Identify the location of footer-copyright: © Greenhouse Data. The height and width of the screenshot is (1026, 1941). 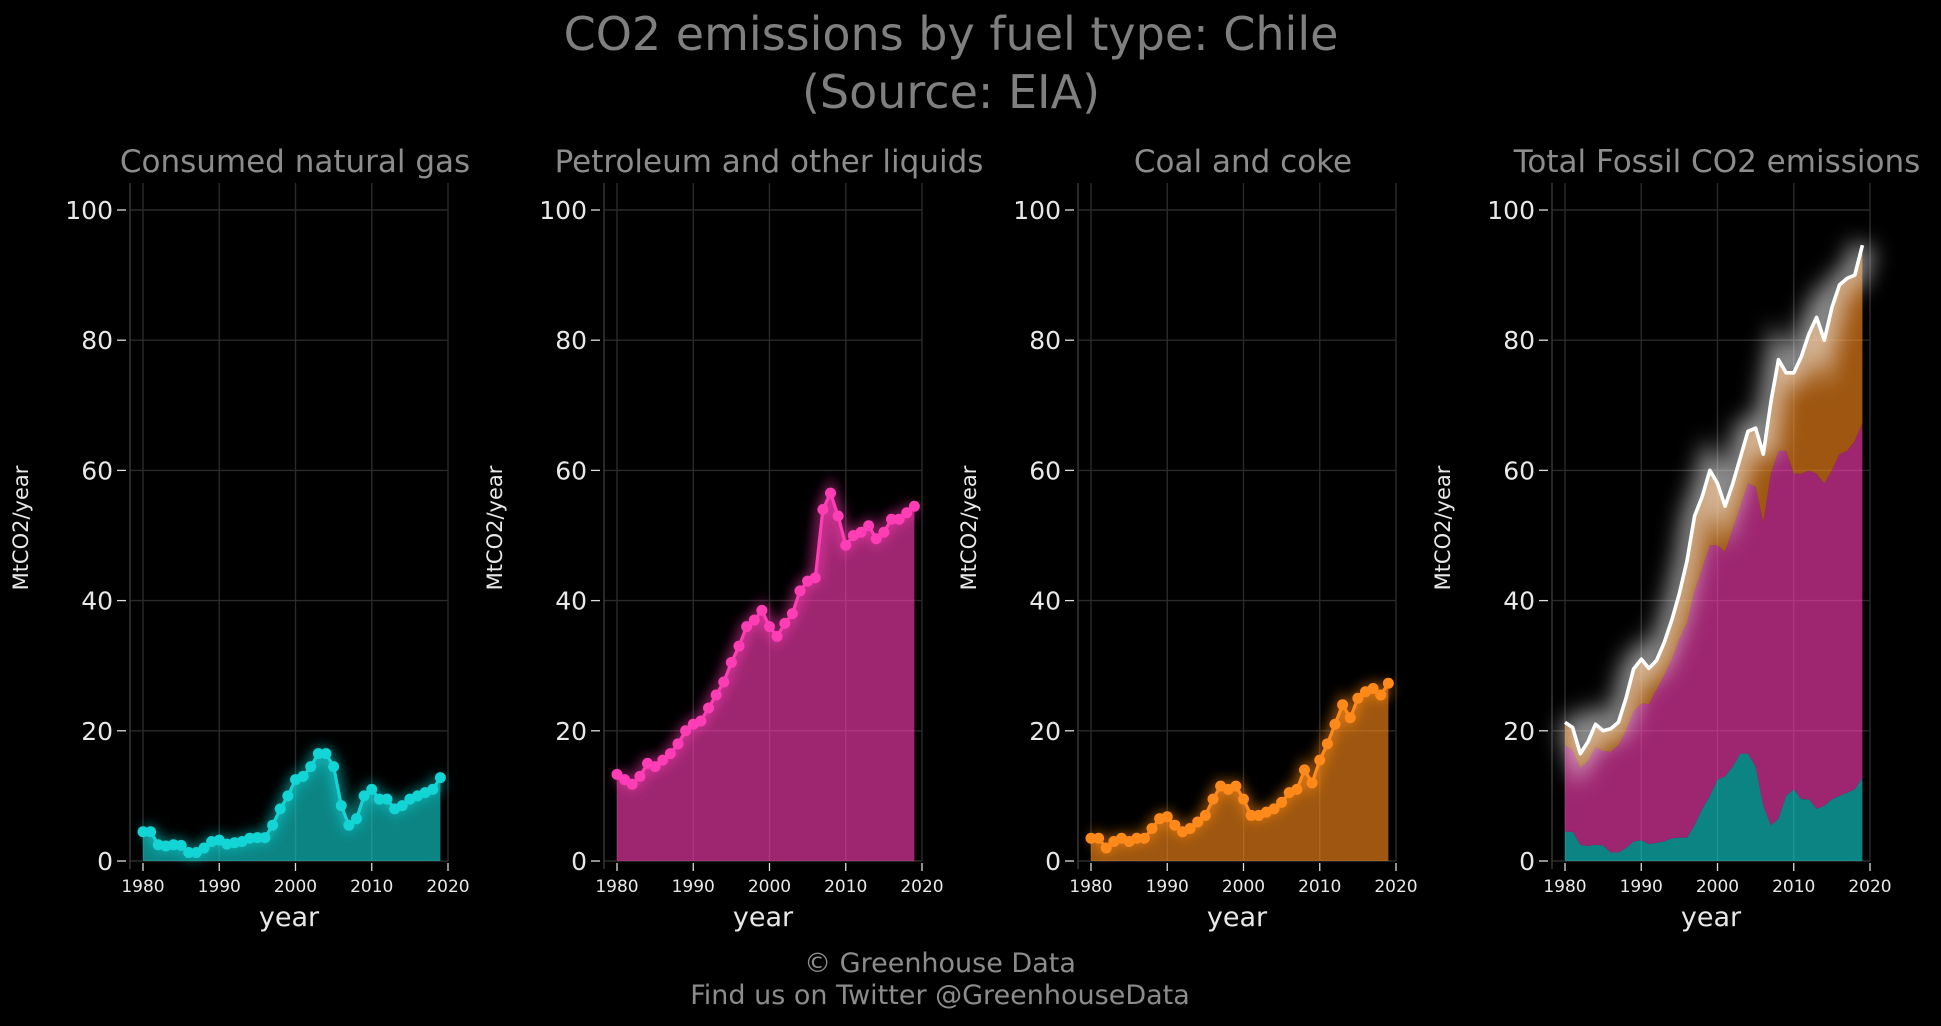
(940, 963).